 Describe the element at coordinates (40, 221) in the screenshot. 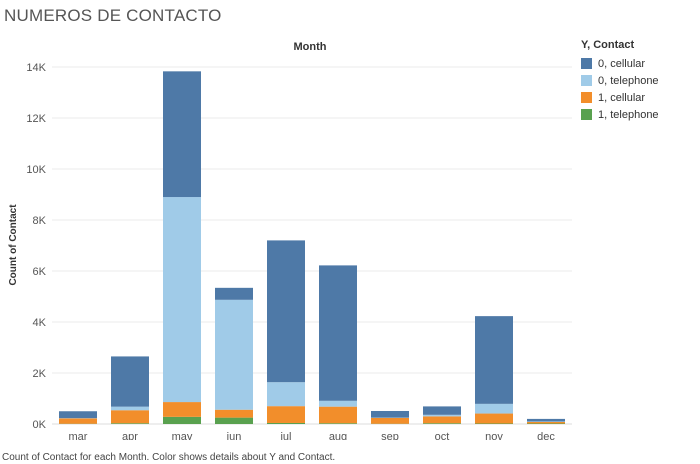

I see `y-tick-label: 8K` at that location.